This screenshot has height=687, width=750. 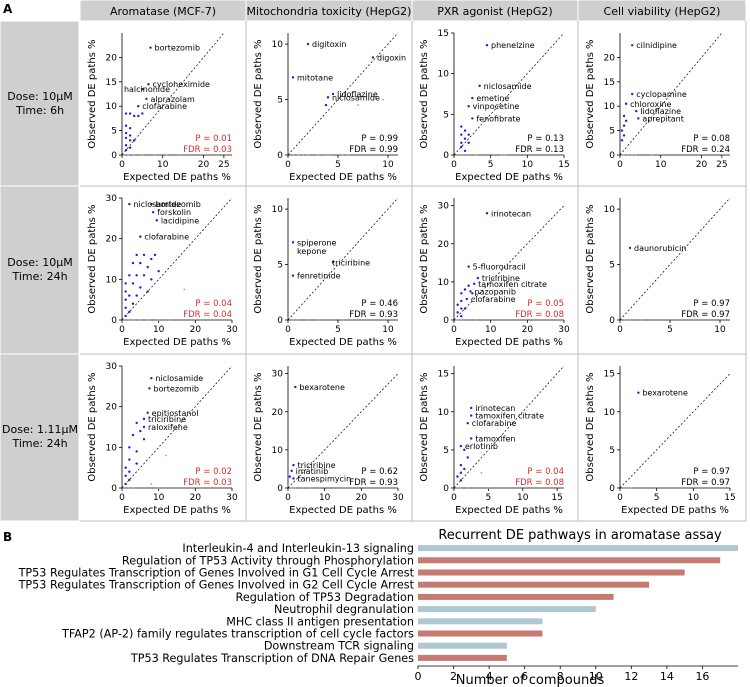 I want to click on bar-category-label: Neutrophil degranulation, so click(x=344, y=609).